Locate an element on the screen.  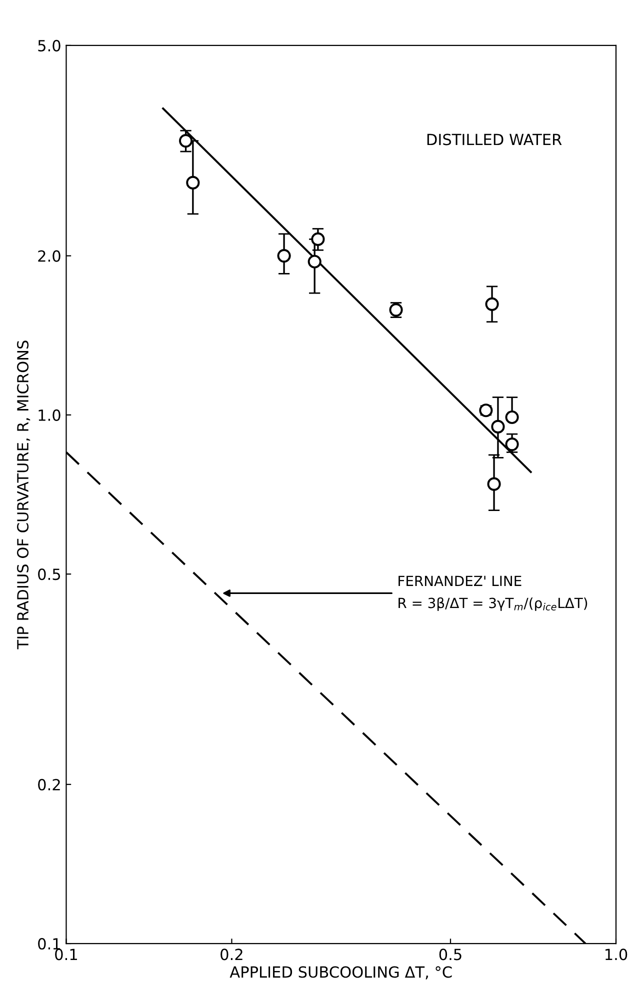
x-tick-label: 0.1 is located at coordinates (66, 954).